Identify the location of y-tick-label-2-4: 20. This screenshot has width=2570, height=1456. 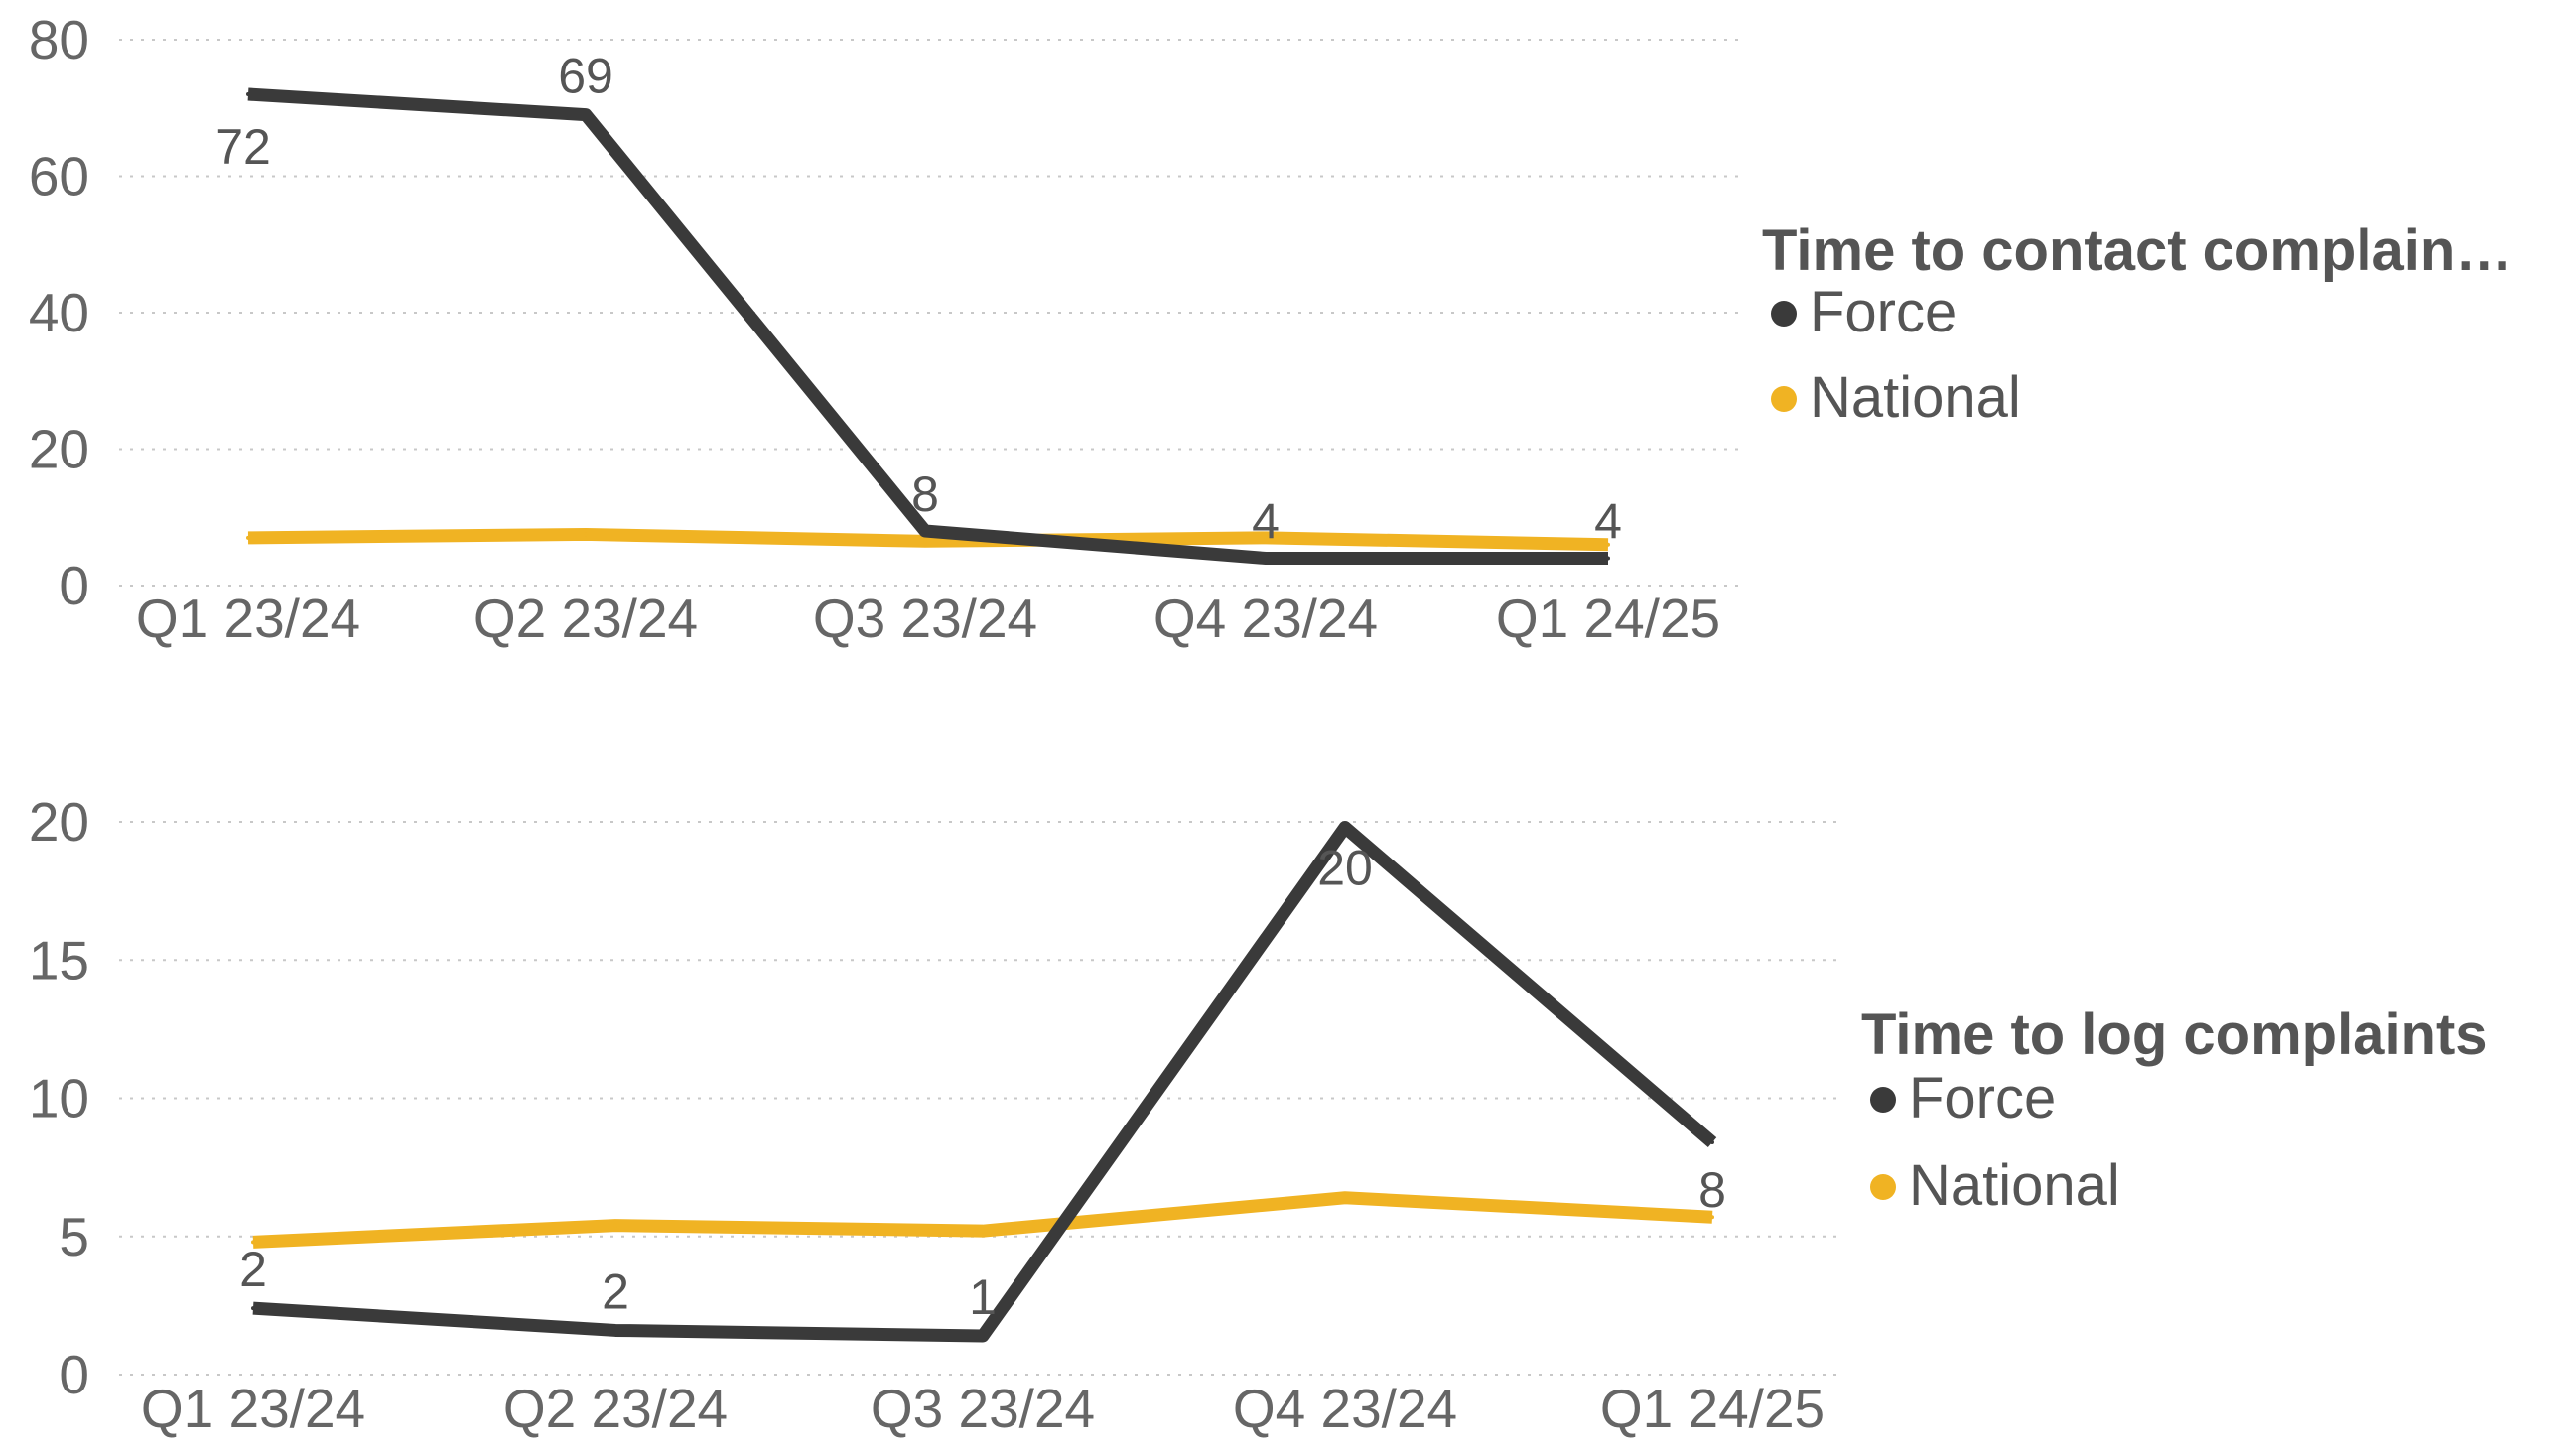
(59, 822).